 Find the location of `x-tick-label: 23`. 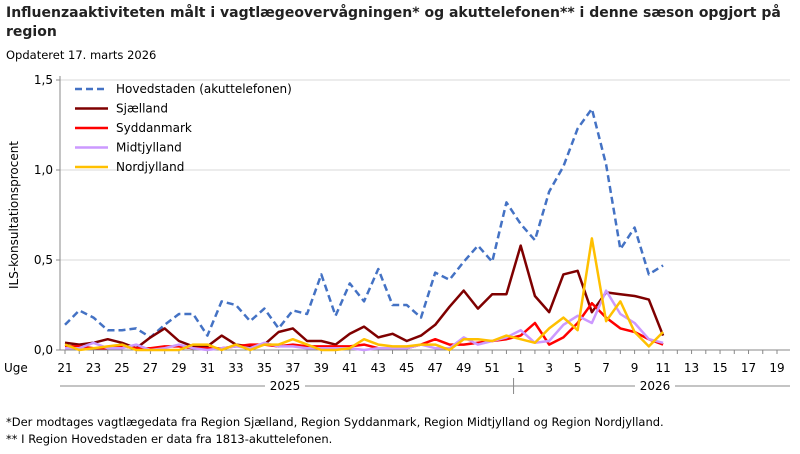

x-tick-label: 23 is located at coordinates (93, 368).